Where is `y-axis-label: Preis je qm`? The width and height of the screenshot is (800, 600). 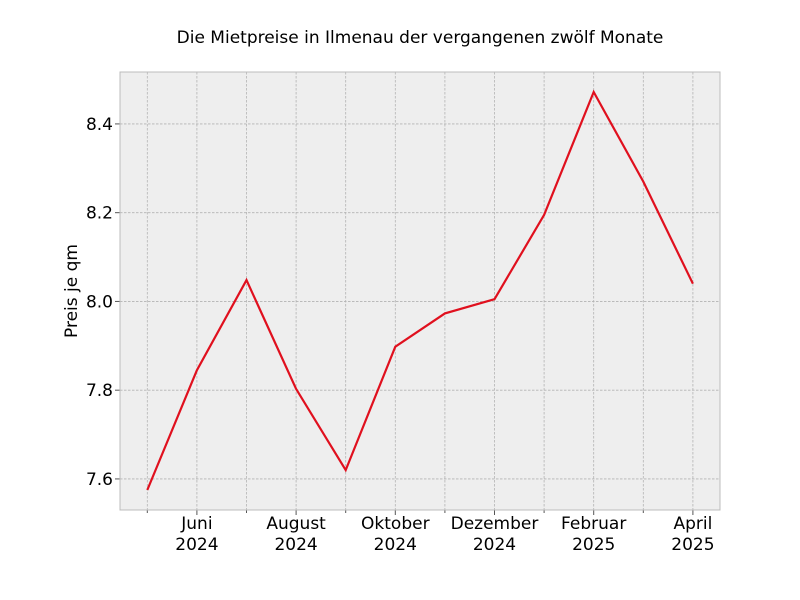
y-axis-label: Preis je qm is located at coordinates (72, 291).